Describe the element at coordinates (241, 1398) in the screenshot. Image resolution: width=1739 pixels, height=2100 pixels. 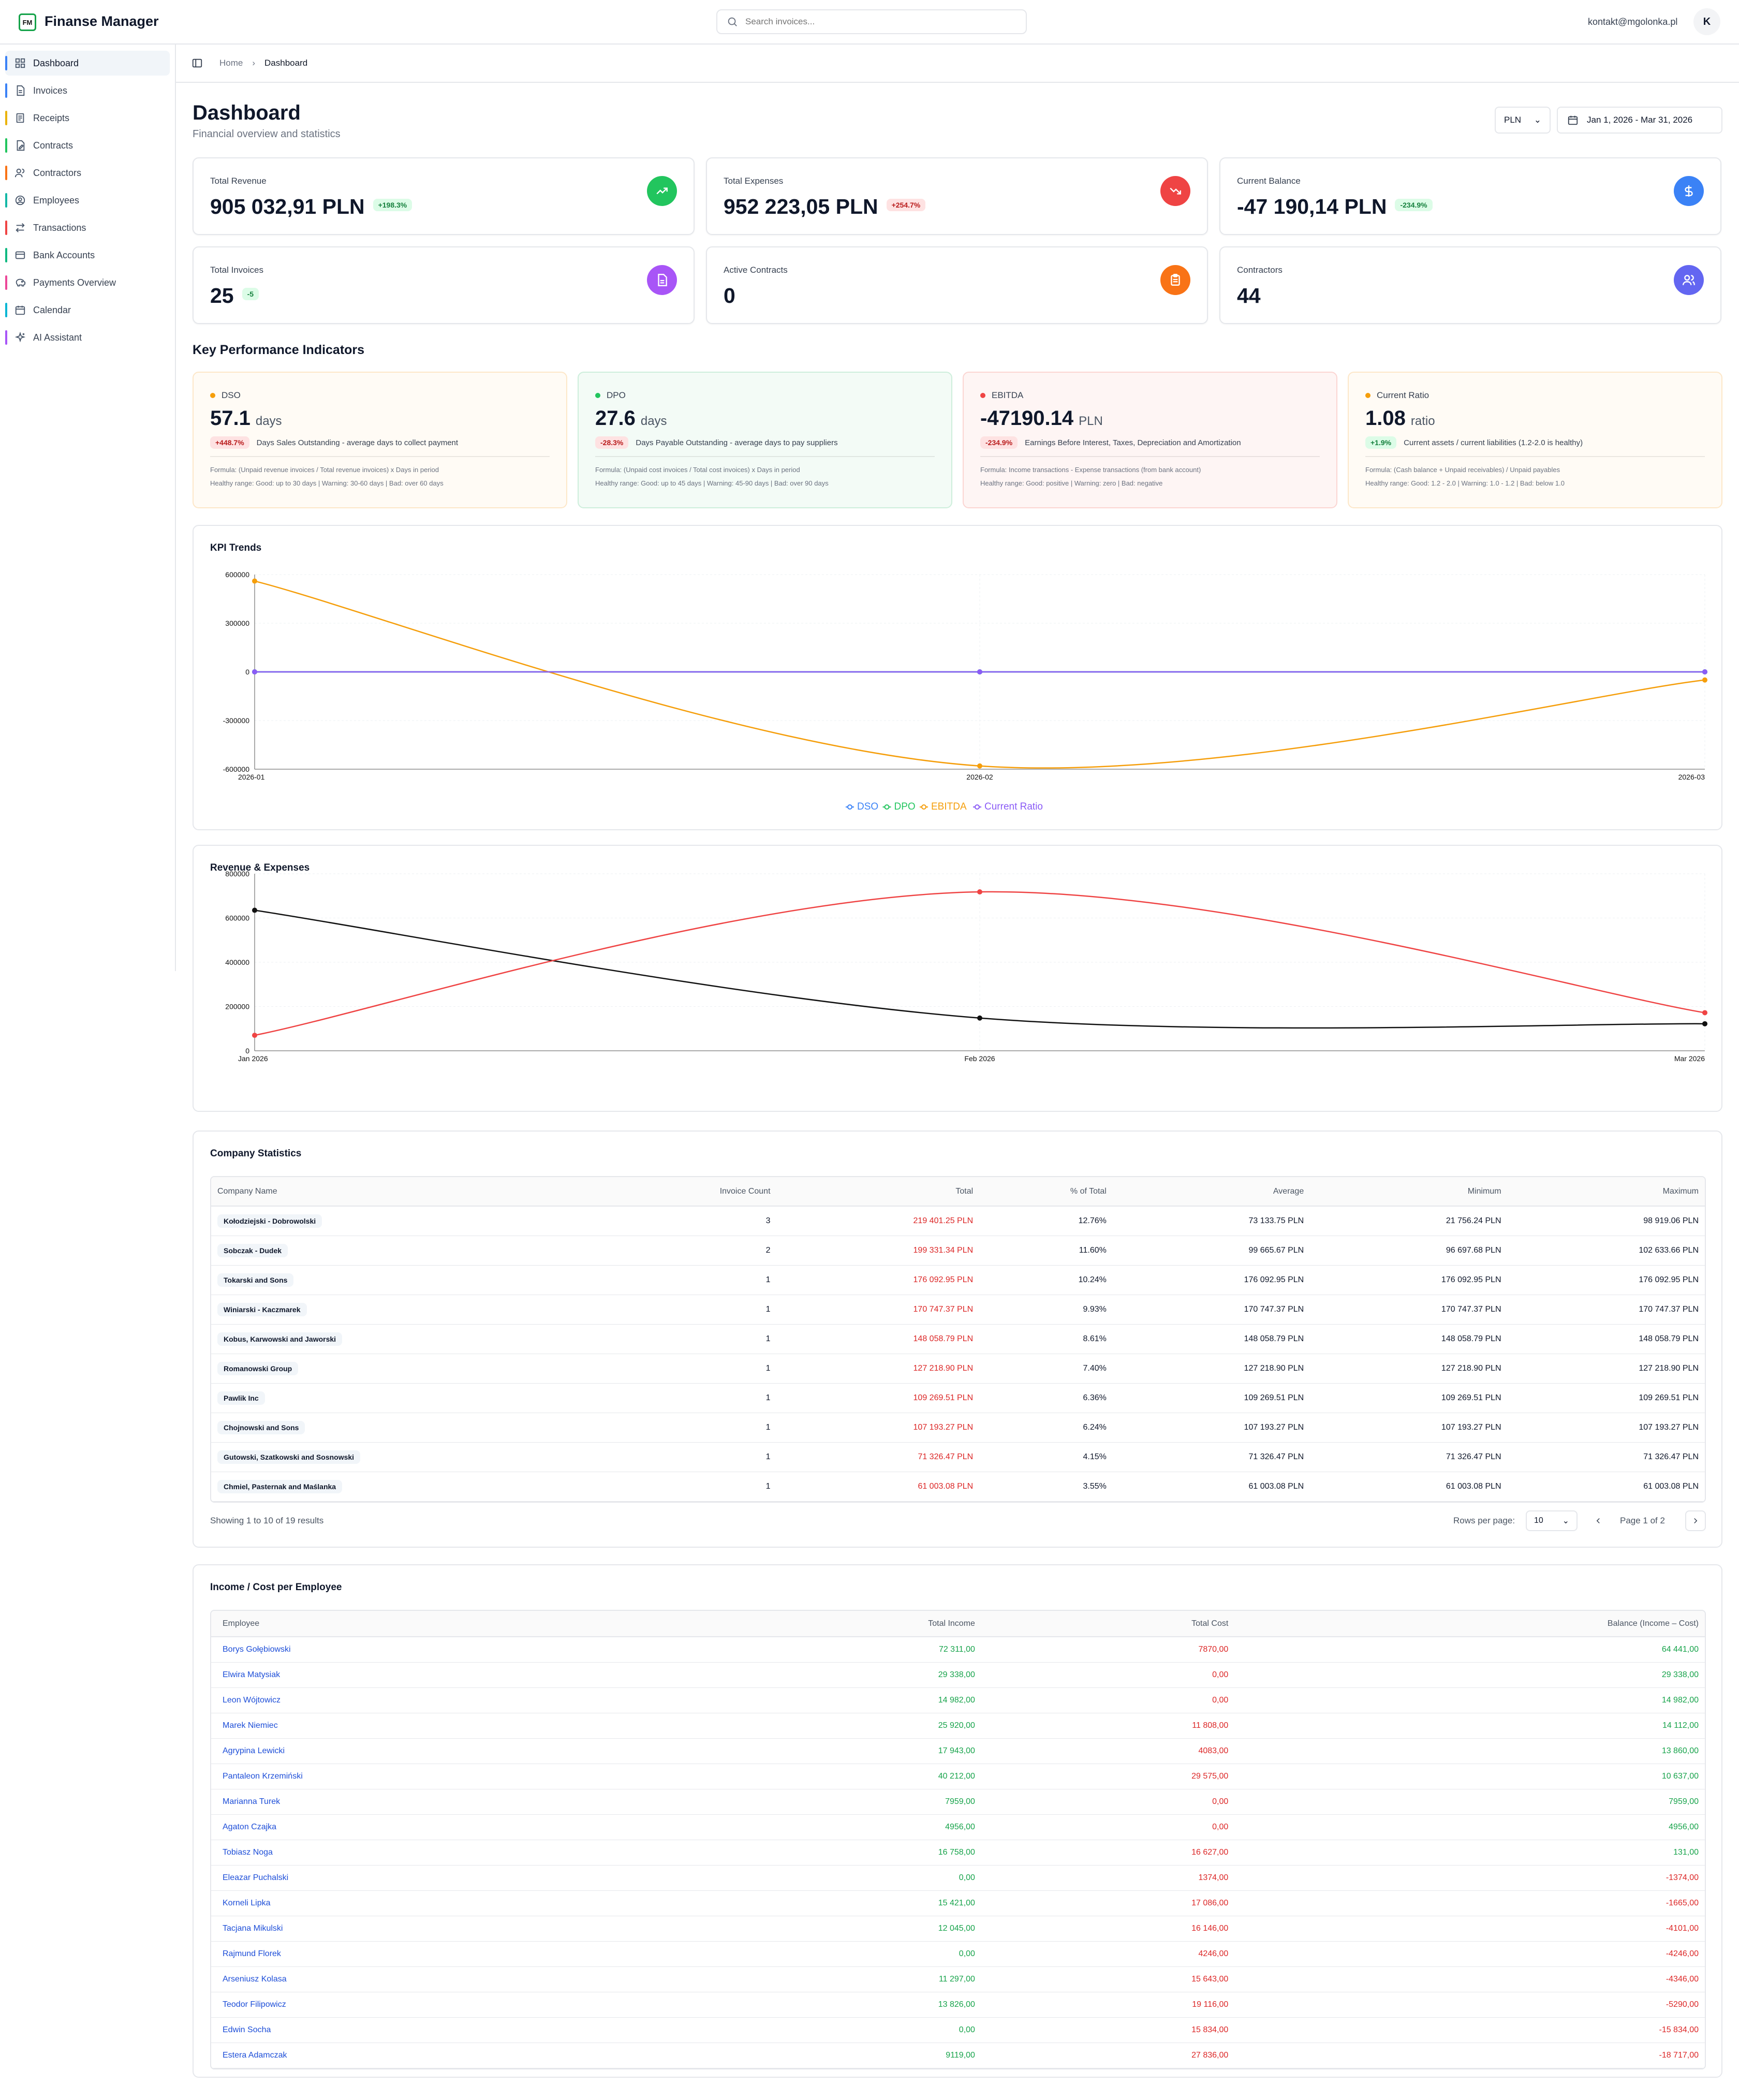
I see `company-name-chip: Pawlik Inc` at that location.